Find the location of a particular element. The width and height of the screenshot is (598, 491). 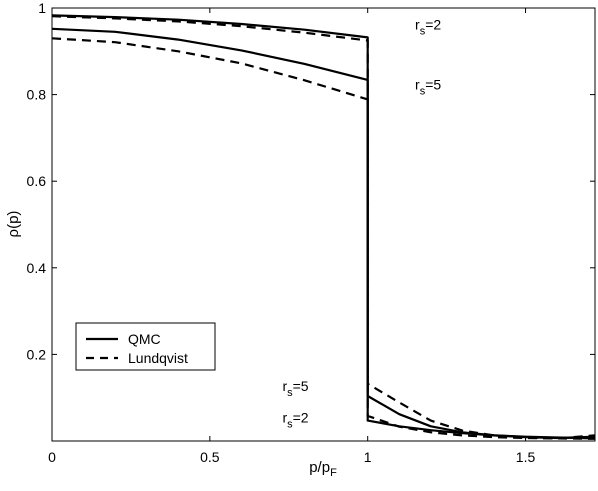

legend-label-qmc: QMC is located at coordinates (144, 339).